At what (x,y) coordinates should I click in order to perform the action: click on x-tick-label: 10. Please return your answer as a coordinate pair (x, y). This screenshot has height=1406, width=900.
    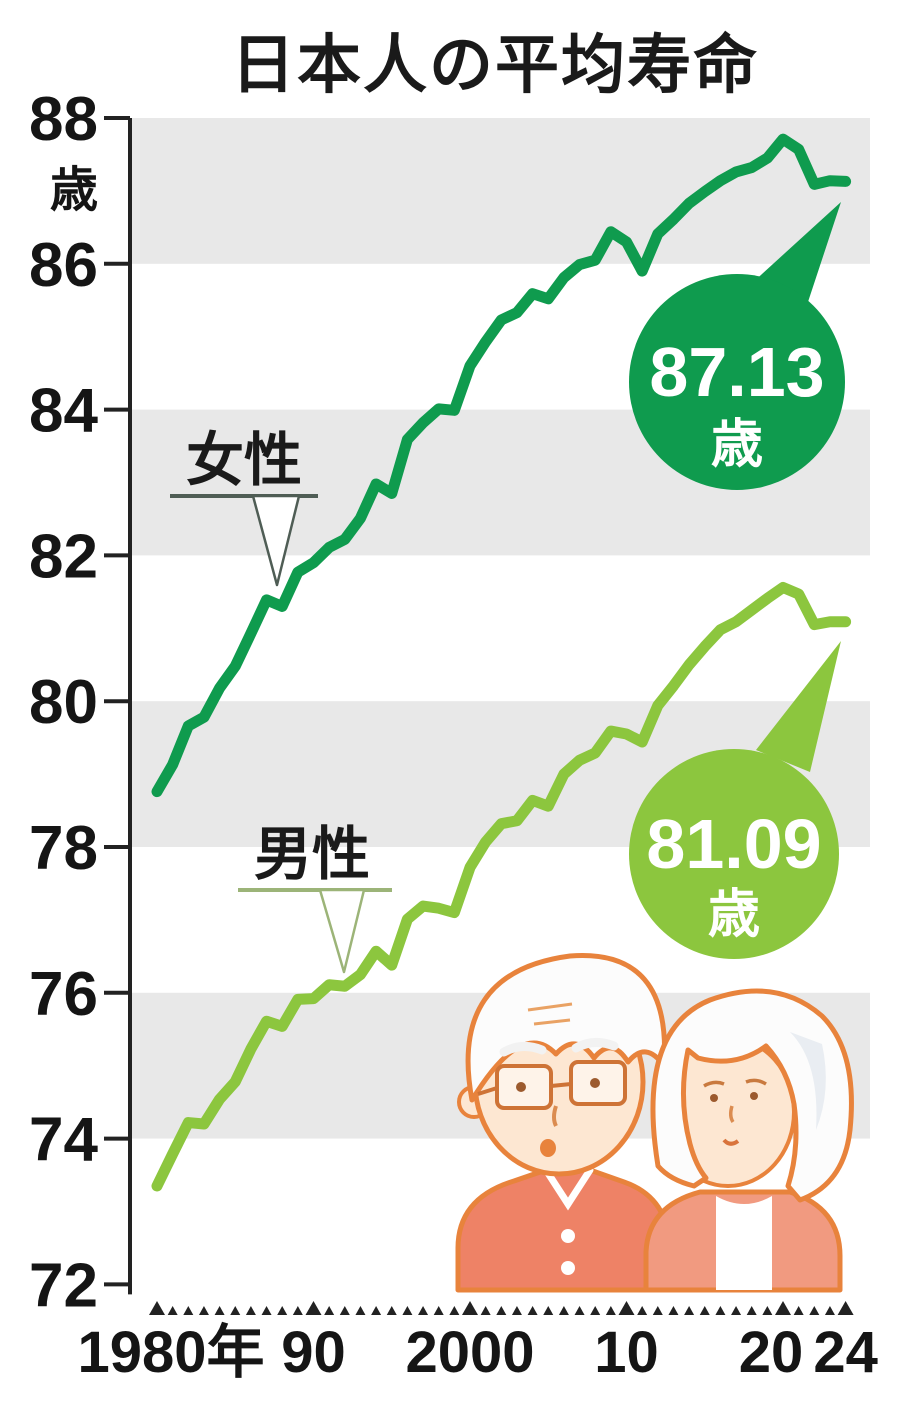
    Looking at the image, I should click on (626, 1352).